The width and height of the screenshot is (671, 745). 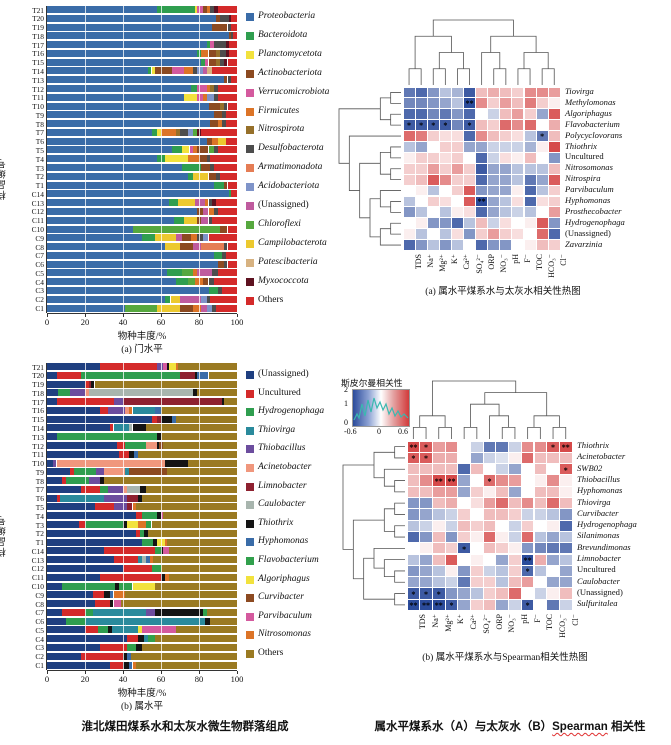 What do you see at coordinates (301, 654) in the screenshot?
I see `legend-item: Others` at bounding box center [301, 654].